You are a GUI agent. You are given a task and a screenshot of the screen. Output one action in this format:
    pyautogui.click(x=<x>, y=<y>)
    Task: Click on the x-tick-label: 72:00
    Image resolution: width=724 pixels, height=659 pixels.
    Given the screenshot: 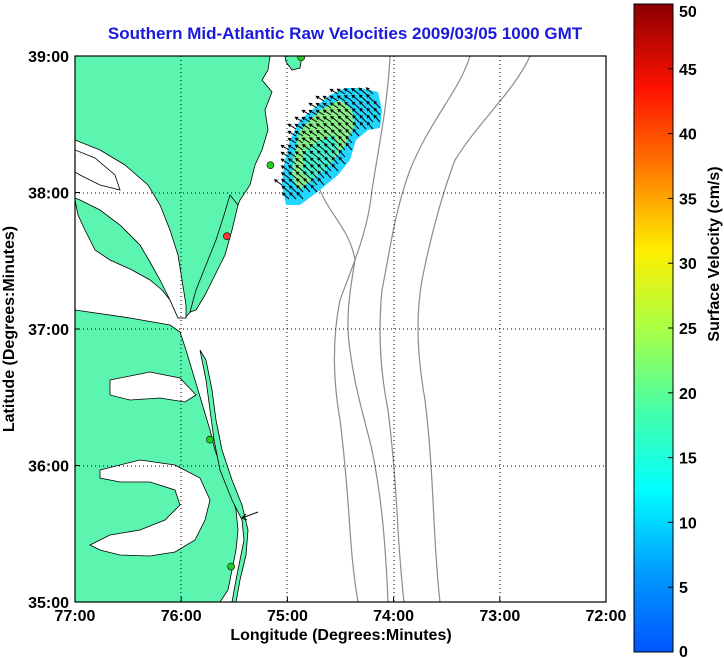 What is the action you would take?
    pyautogui.click(x=606, y=616)
    